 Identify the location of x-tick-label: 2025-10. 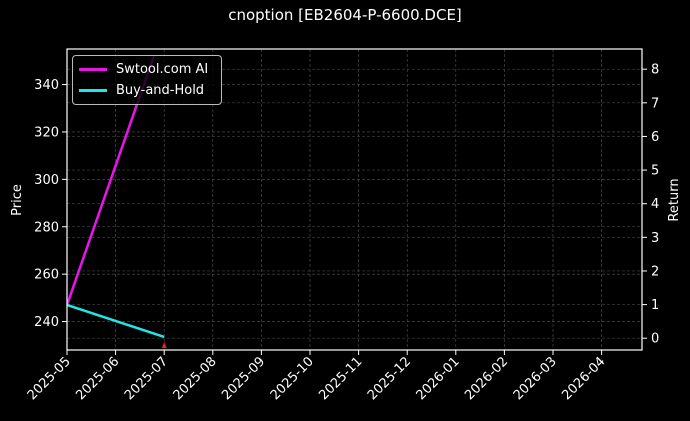
(292, 378).